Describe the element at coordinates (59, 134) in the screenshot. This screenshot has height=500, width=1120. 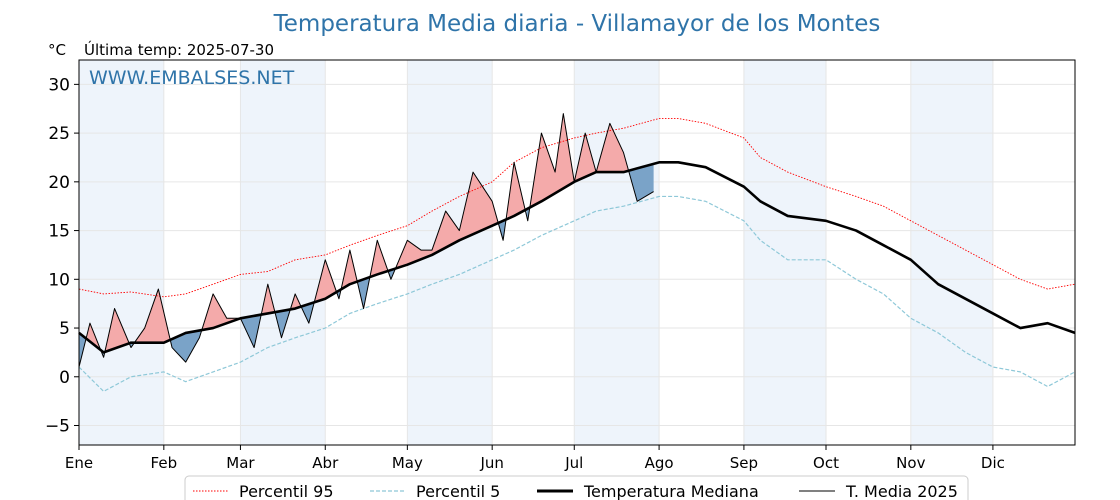
I see `y-tick-label: 25` at that location.